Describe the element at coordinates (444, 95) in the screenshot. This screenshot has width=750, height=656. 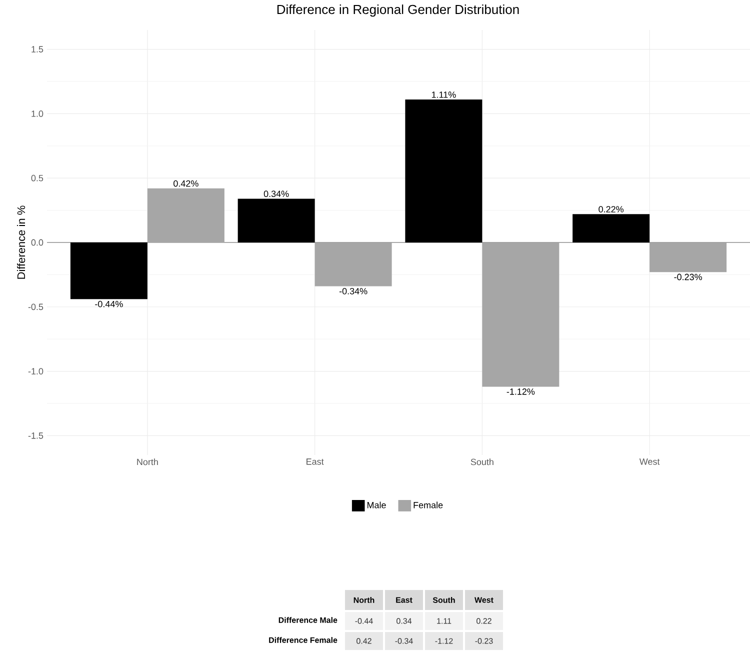
I see `data-label: 1.11%` at that location.